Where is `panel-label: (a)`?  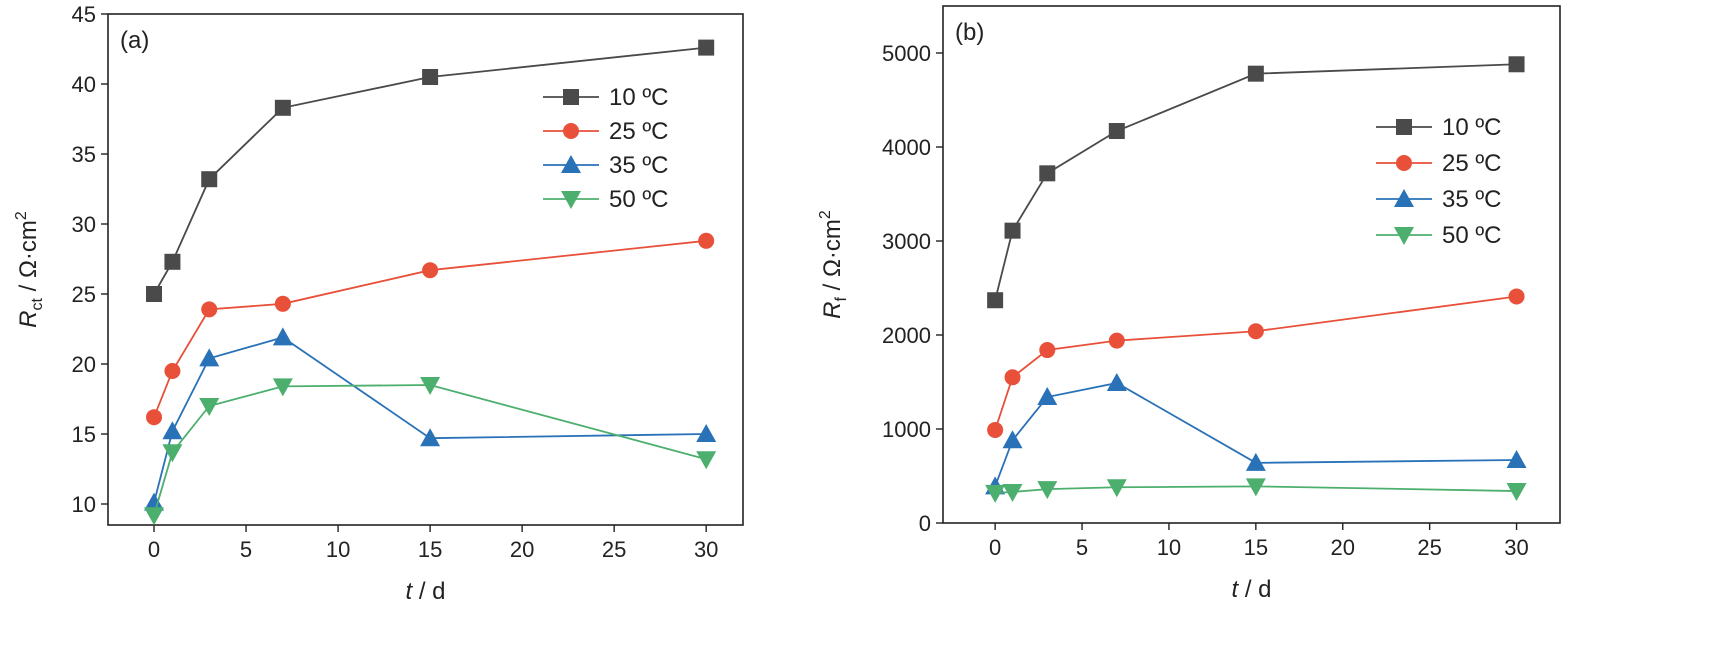
panel-label: (a) is located at coordinates (134, 40).